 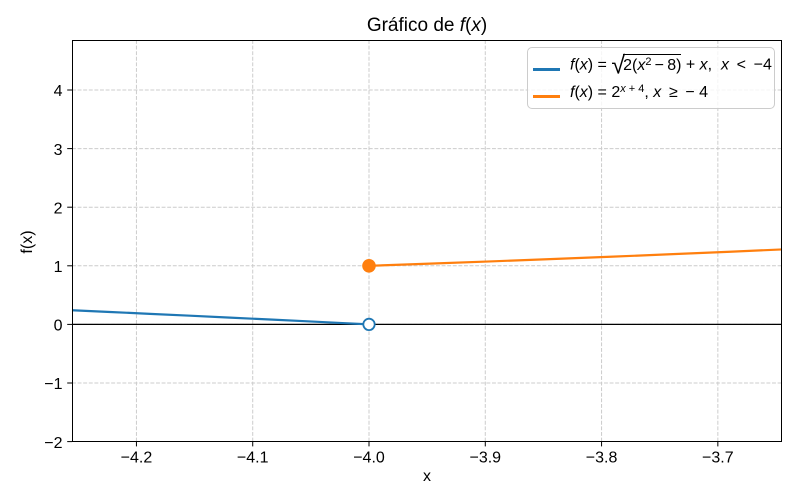 I want to click on svg-text: 4, so click(x=58, y=91).